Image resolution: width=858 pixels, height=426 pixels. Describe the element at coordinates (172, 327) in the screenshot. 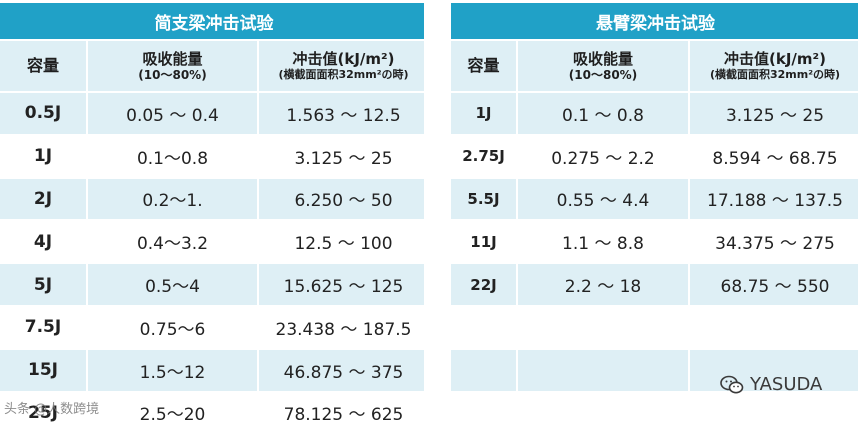

I see `table-cell-energy: 0.75～6` at that location.